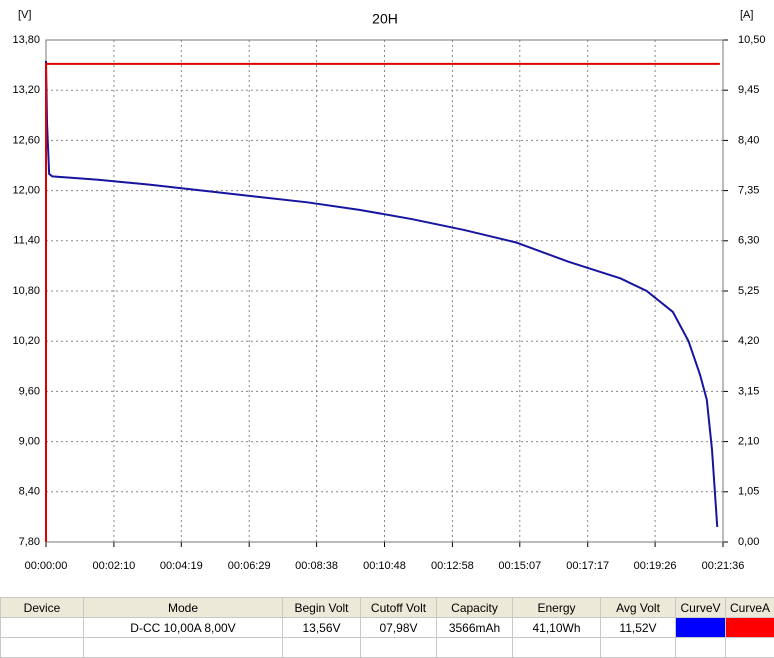 The image size is (774, 658). What do you see at coordinates (113, 566) in the screenshot?
I see `x-tick-label: 00:02:10` at bounding box center [113, 566].